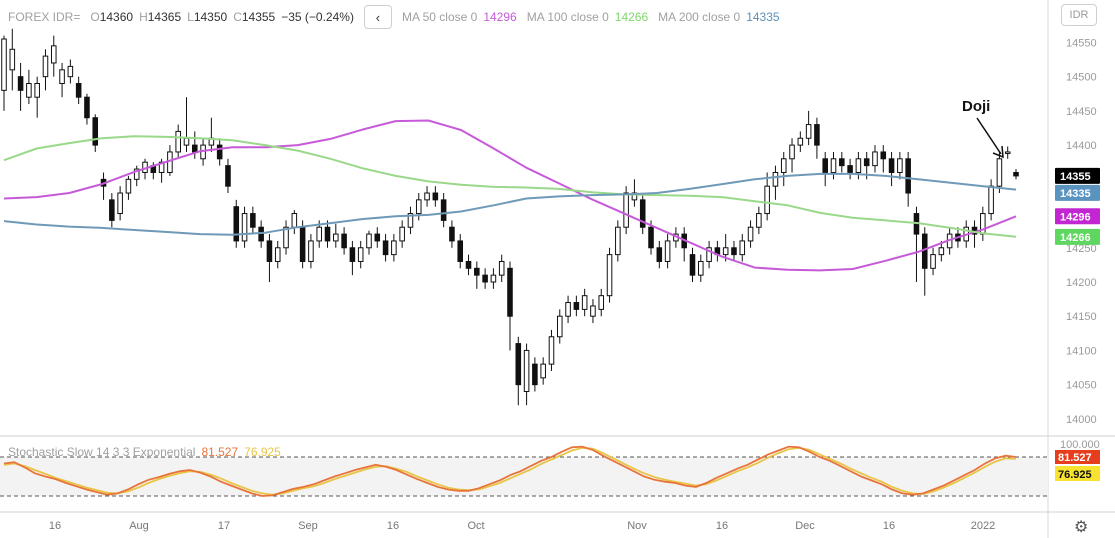 This screenshot has height=538, width=1115. Describe the element at coordinates (1081, 249) in the screenshot. I see `y-tick-label: 14250` at that location.